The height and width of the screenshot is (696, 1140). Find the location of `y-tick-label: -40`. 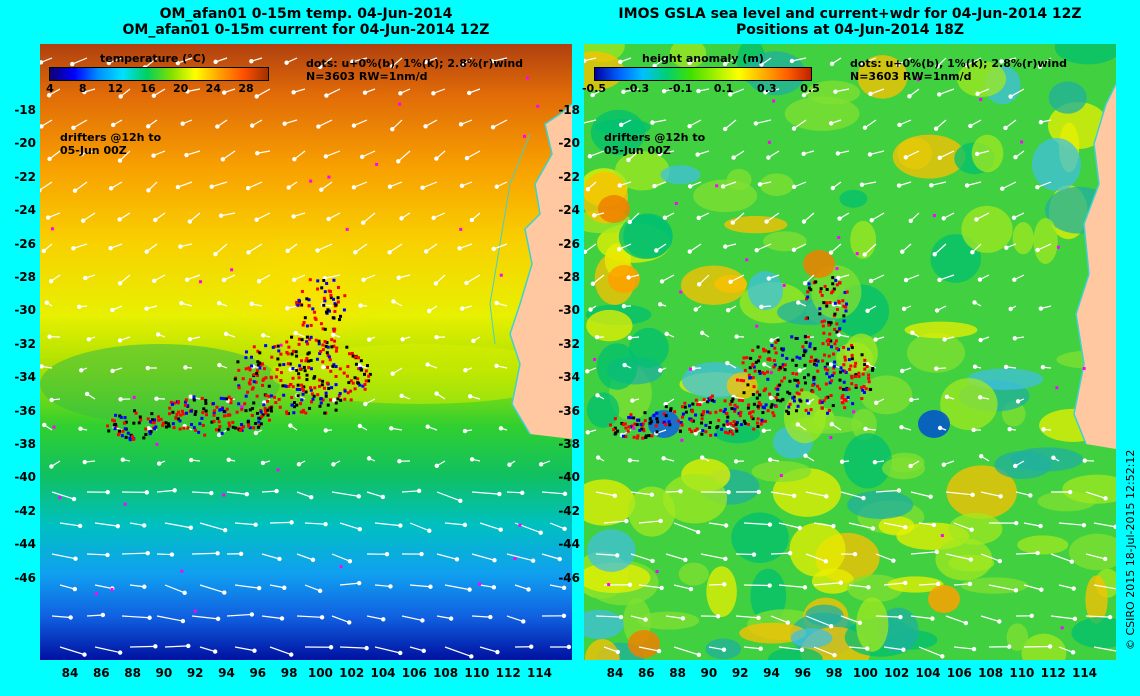

y-tick-label: -40 is located at coordinates (569, 477).